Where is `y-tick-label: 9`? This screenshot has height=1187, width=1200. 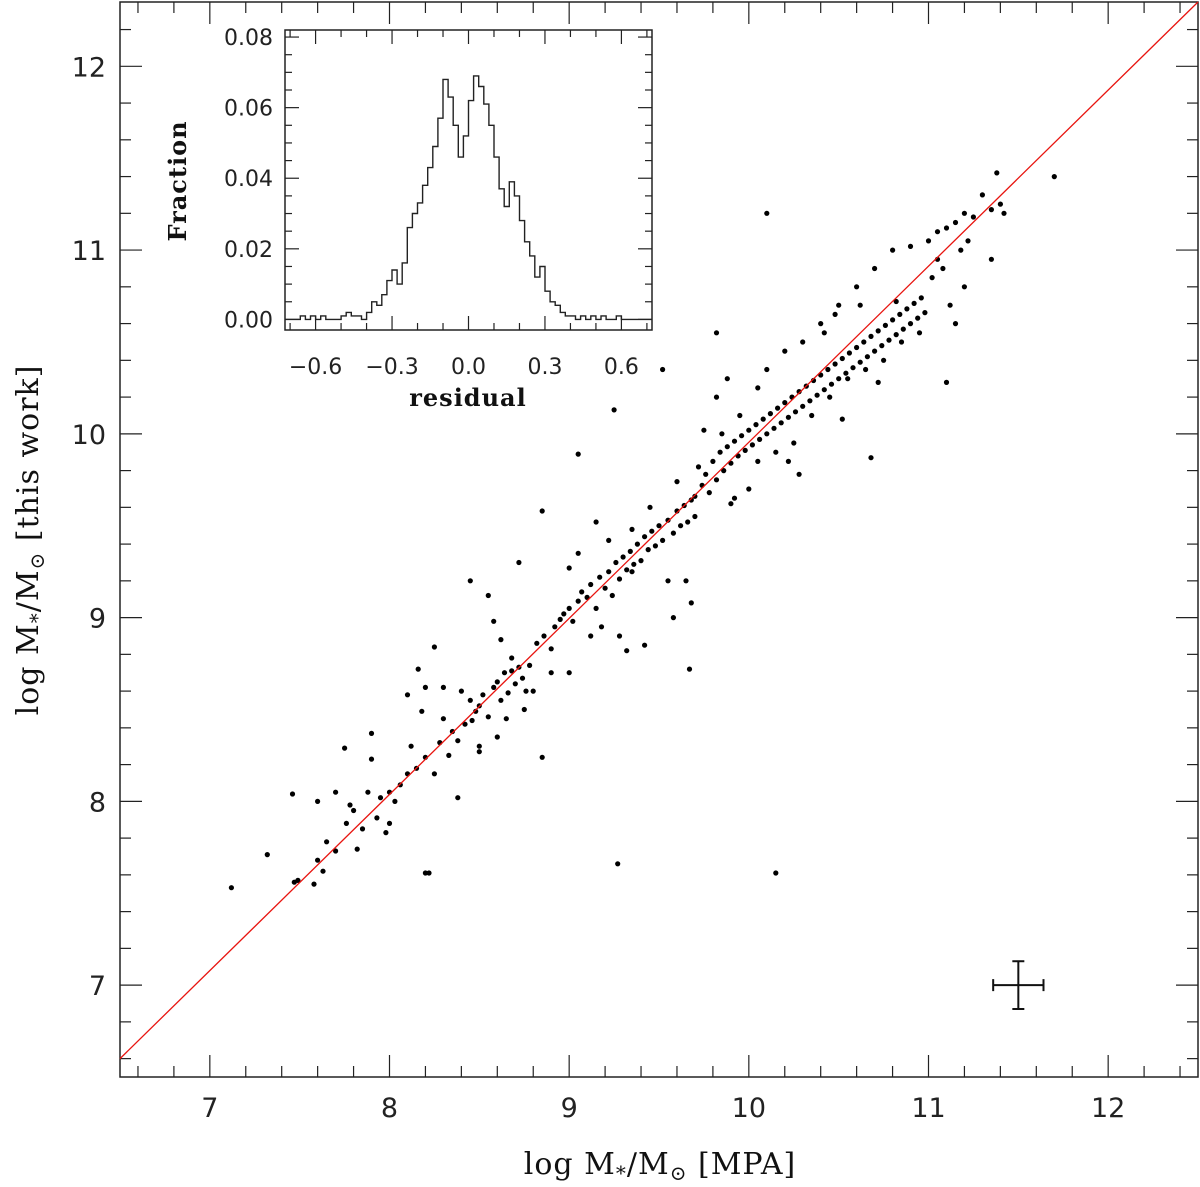 y-tick-label: 9 is located at coordinates (97, 619).